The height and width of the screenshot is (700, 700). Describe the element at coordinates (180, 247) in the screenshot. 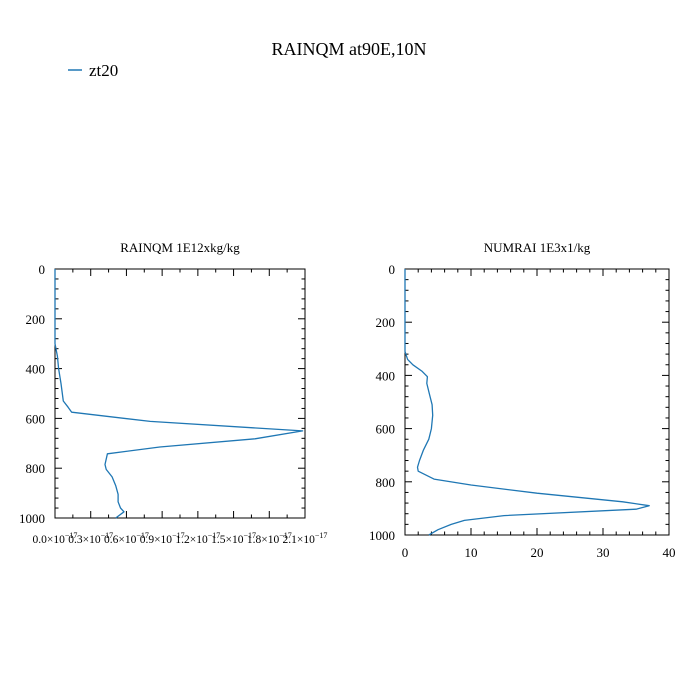

I see `panel-title: RAINQM 1E12xkg/kg` at that location.